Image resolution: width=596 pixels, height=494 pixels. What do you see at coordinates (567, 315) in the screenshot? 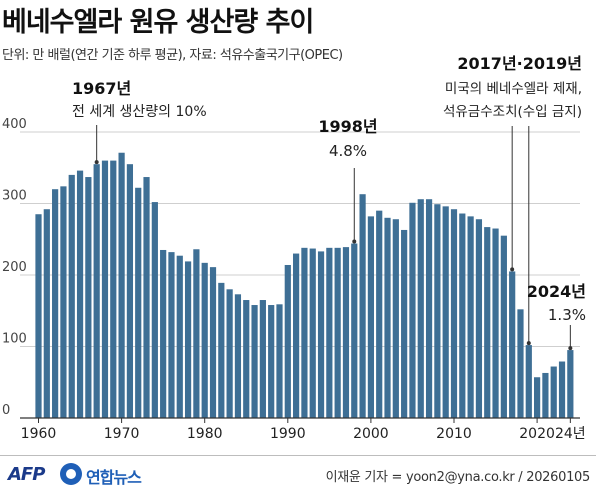
I see `annotation-2024-text: 1.3%` at bounding box center [567, 315].